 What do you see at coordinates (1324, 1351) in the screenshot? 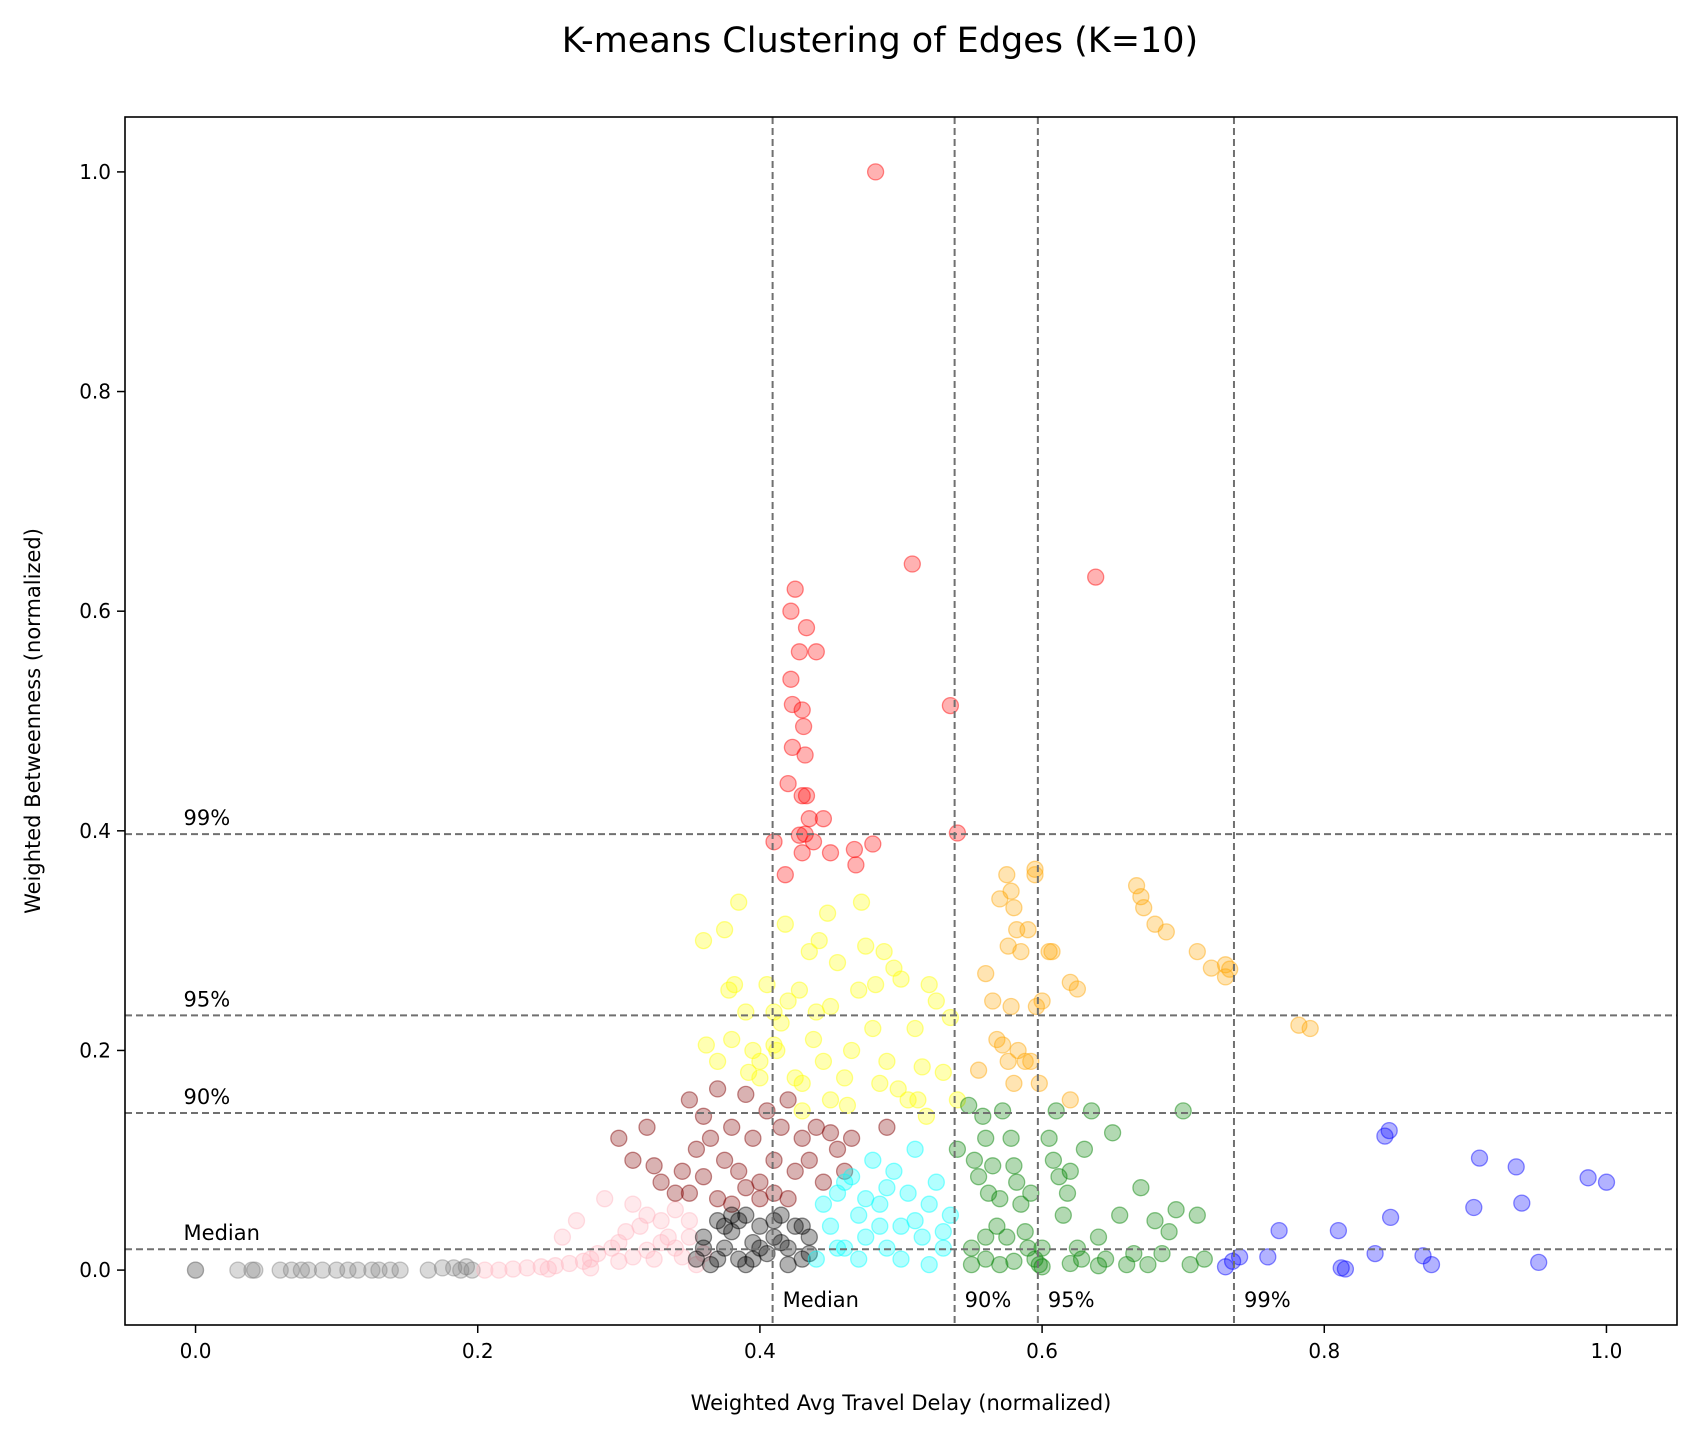
I see `x-tick-label-4: 0.8` at bounding box center [1324, 1351].